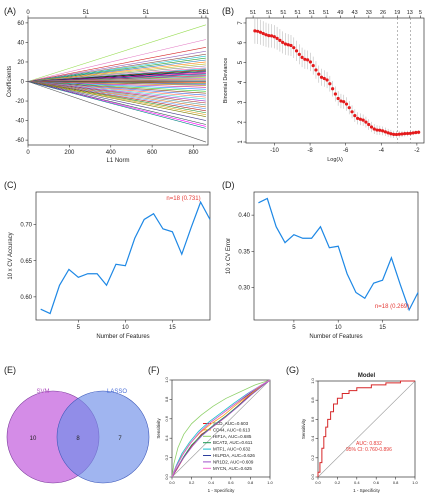  I want to click on x-tick-label: 0.4, so click(211, 482).